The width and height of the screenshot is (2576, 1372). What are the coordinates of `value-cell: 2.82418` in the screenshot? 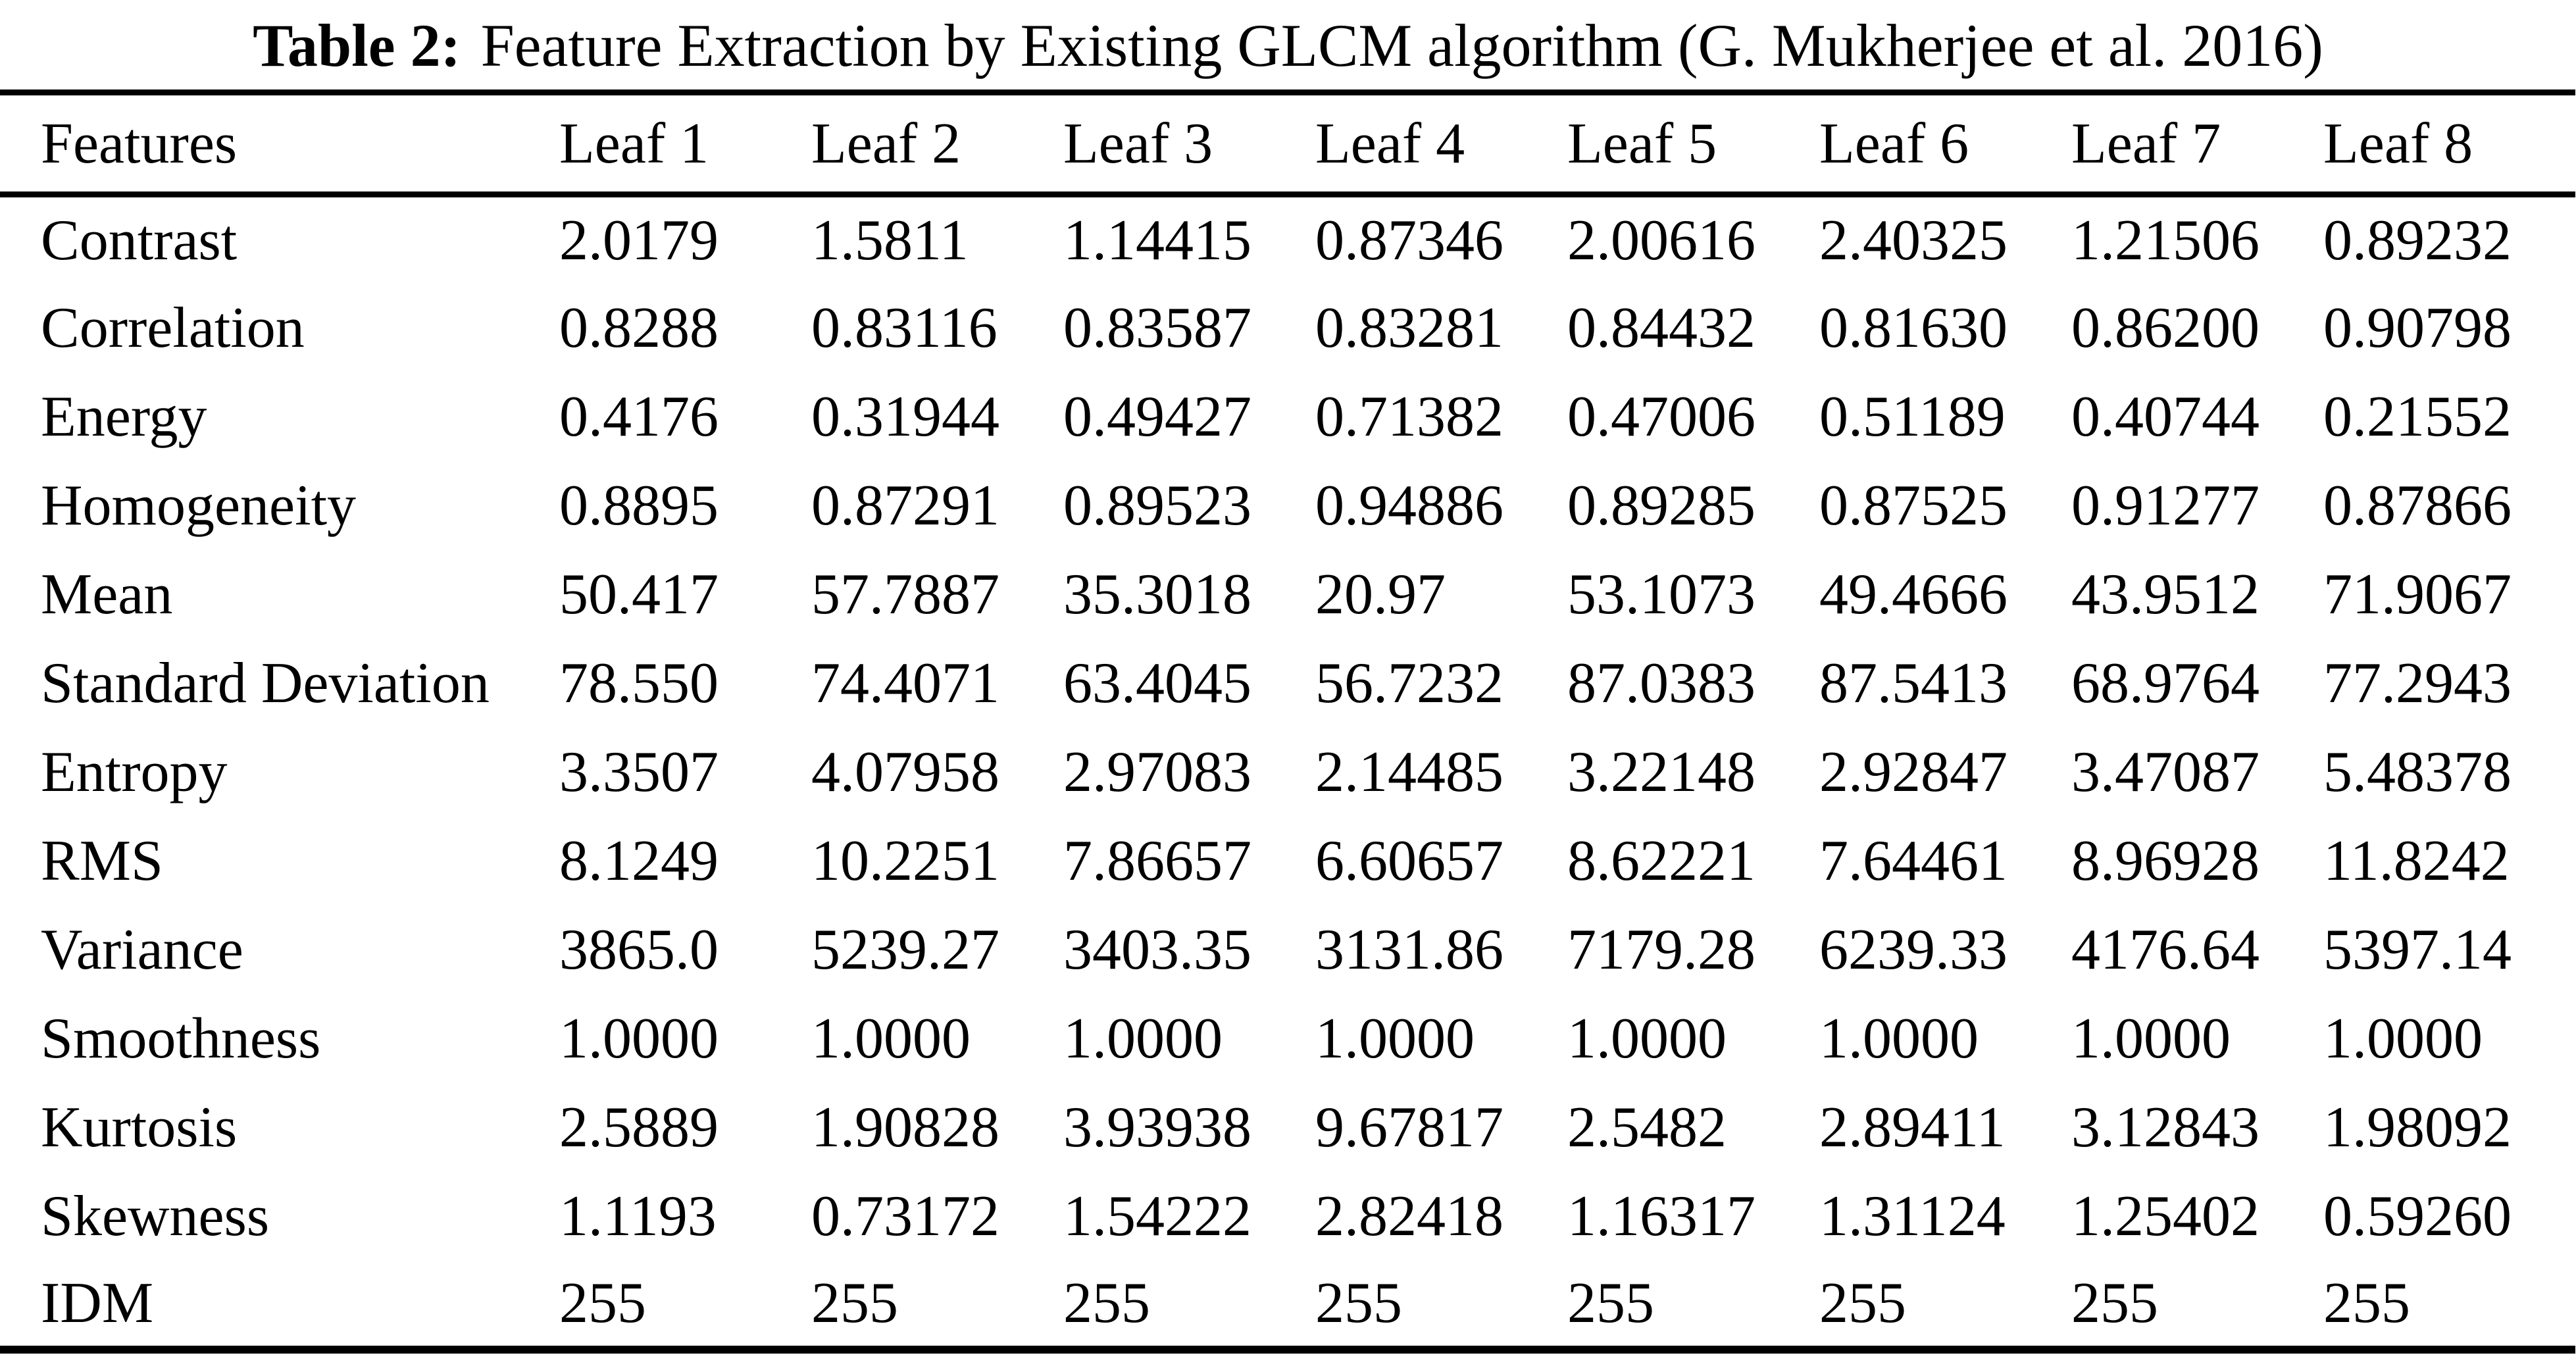 It's located at (1409, 1216).